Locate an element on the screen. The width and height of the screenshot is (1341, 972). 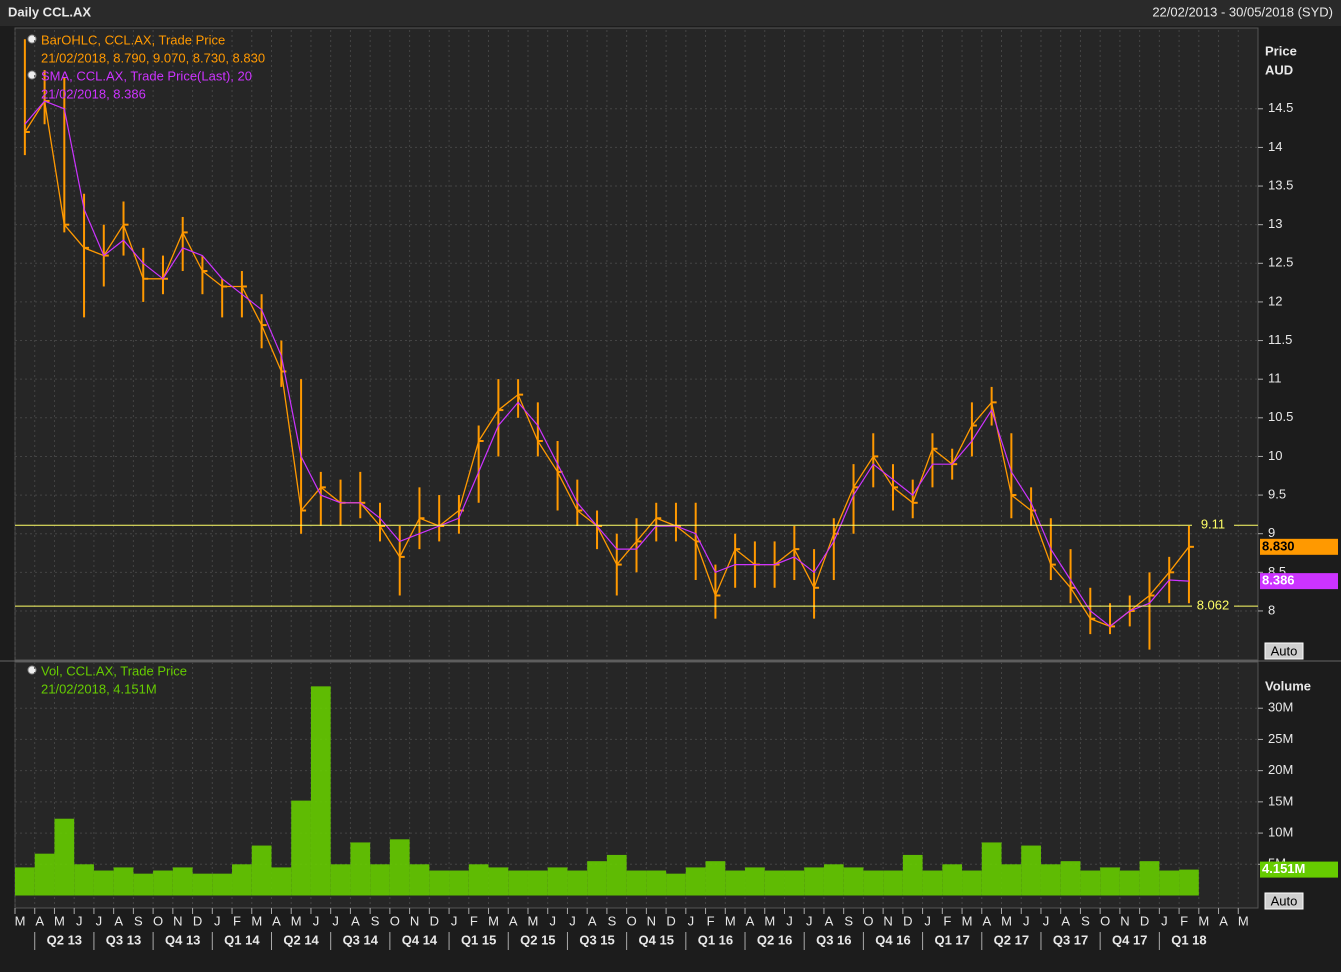
y-tick-label: 30M is located at coordinates (1280, 707).